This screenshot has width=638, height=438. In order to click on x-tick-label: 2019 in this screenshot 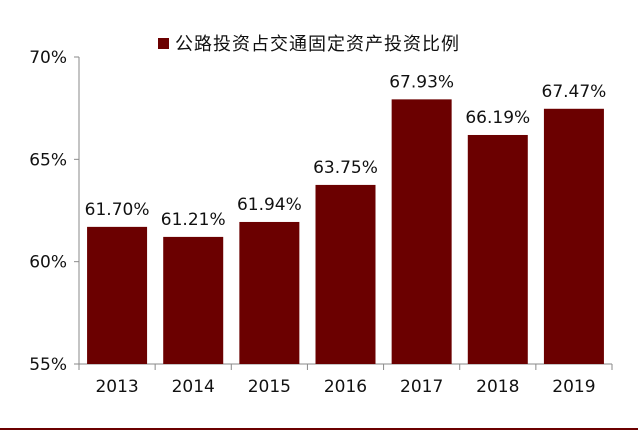, I will do `click(573, 387)`.